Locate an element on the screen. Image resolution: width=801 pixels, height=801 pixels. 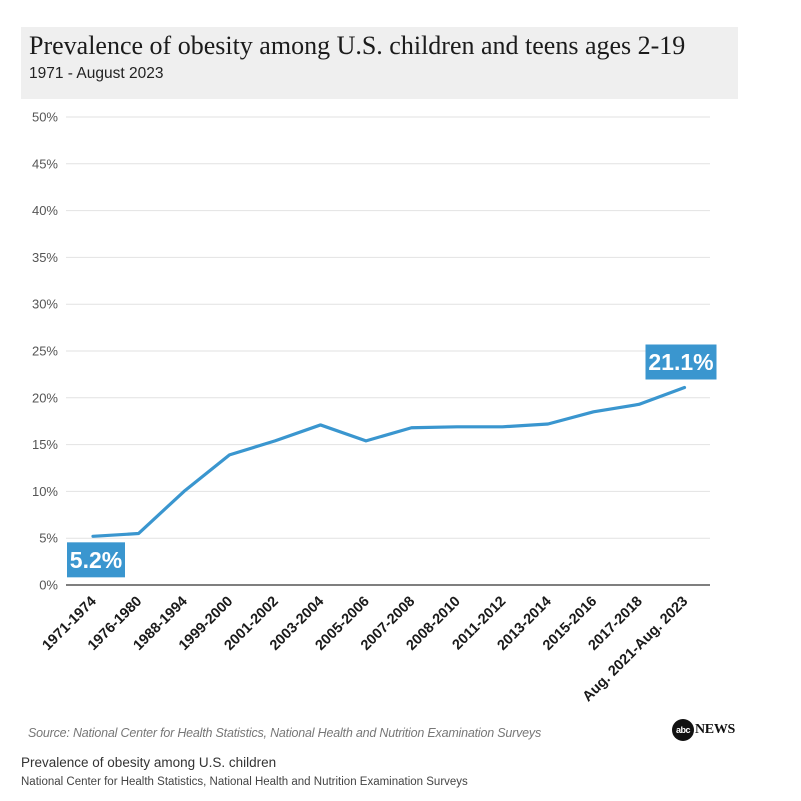
y-tick-label: 5% is located at coordinates (48, 538).